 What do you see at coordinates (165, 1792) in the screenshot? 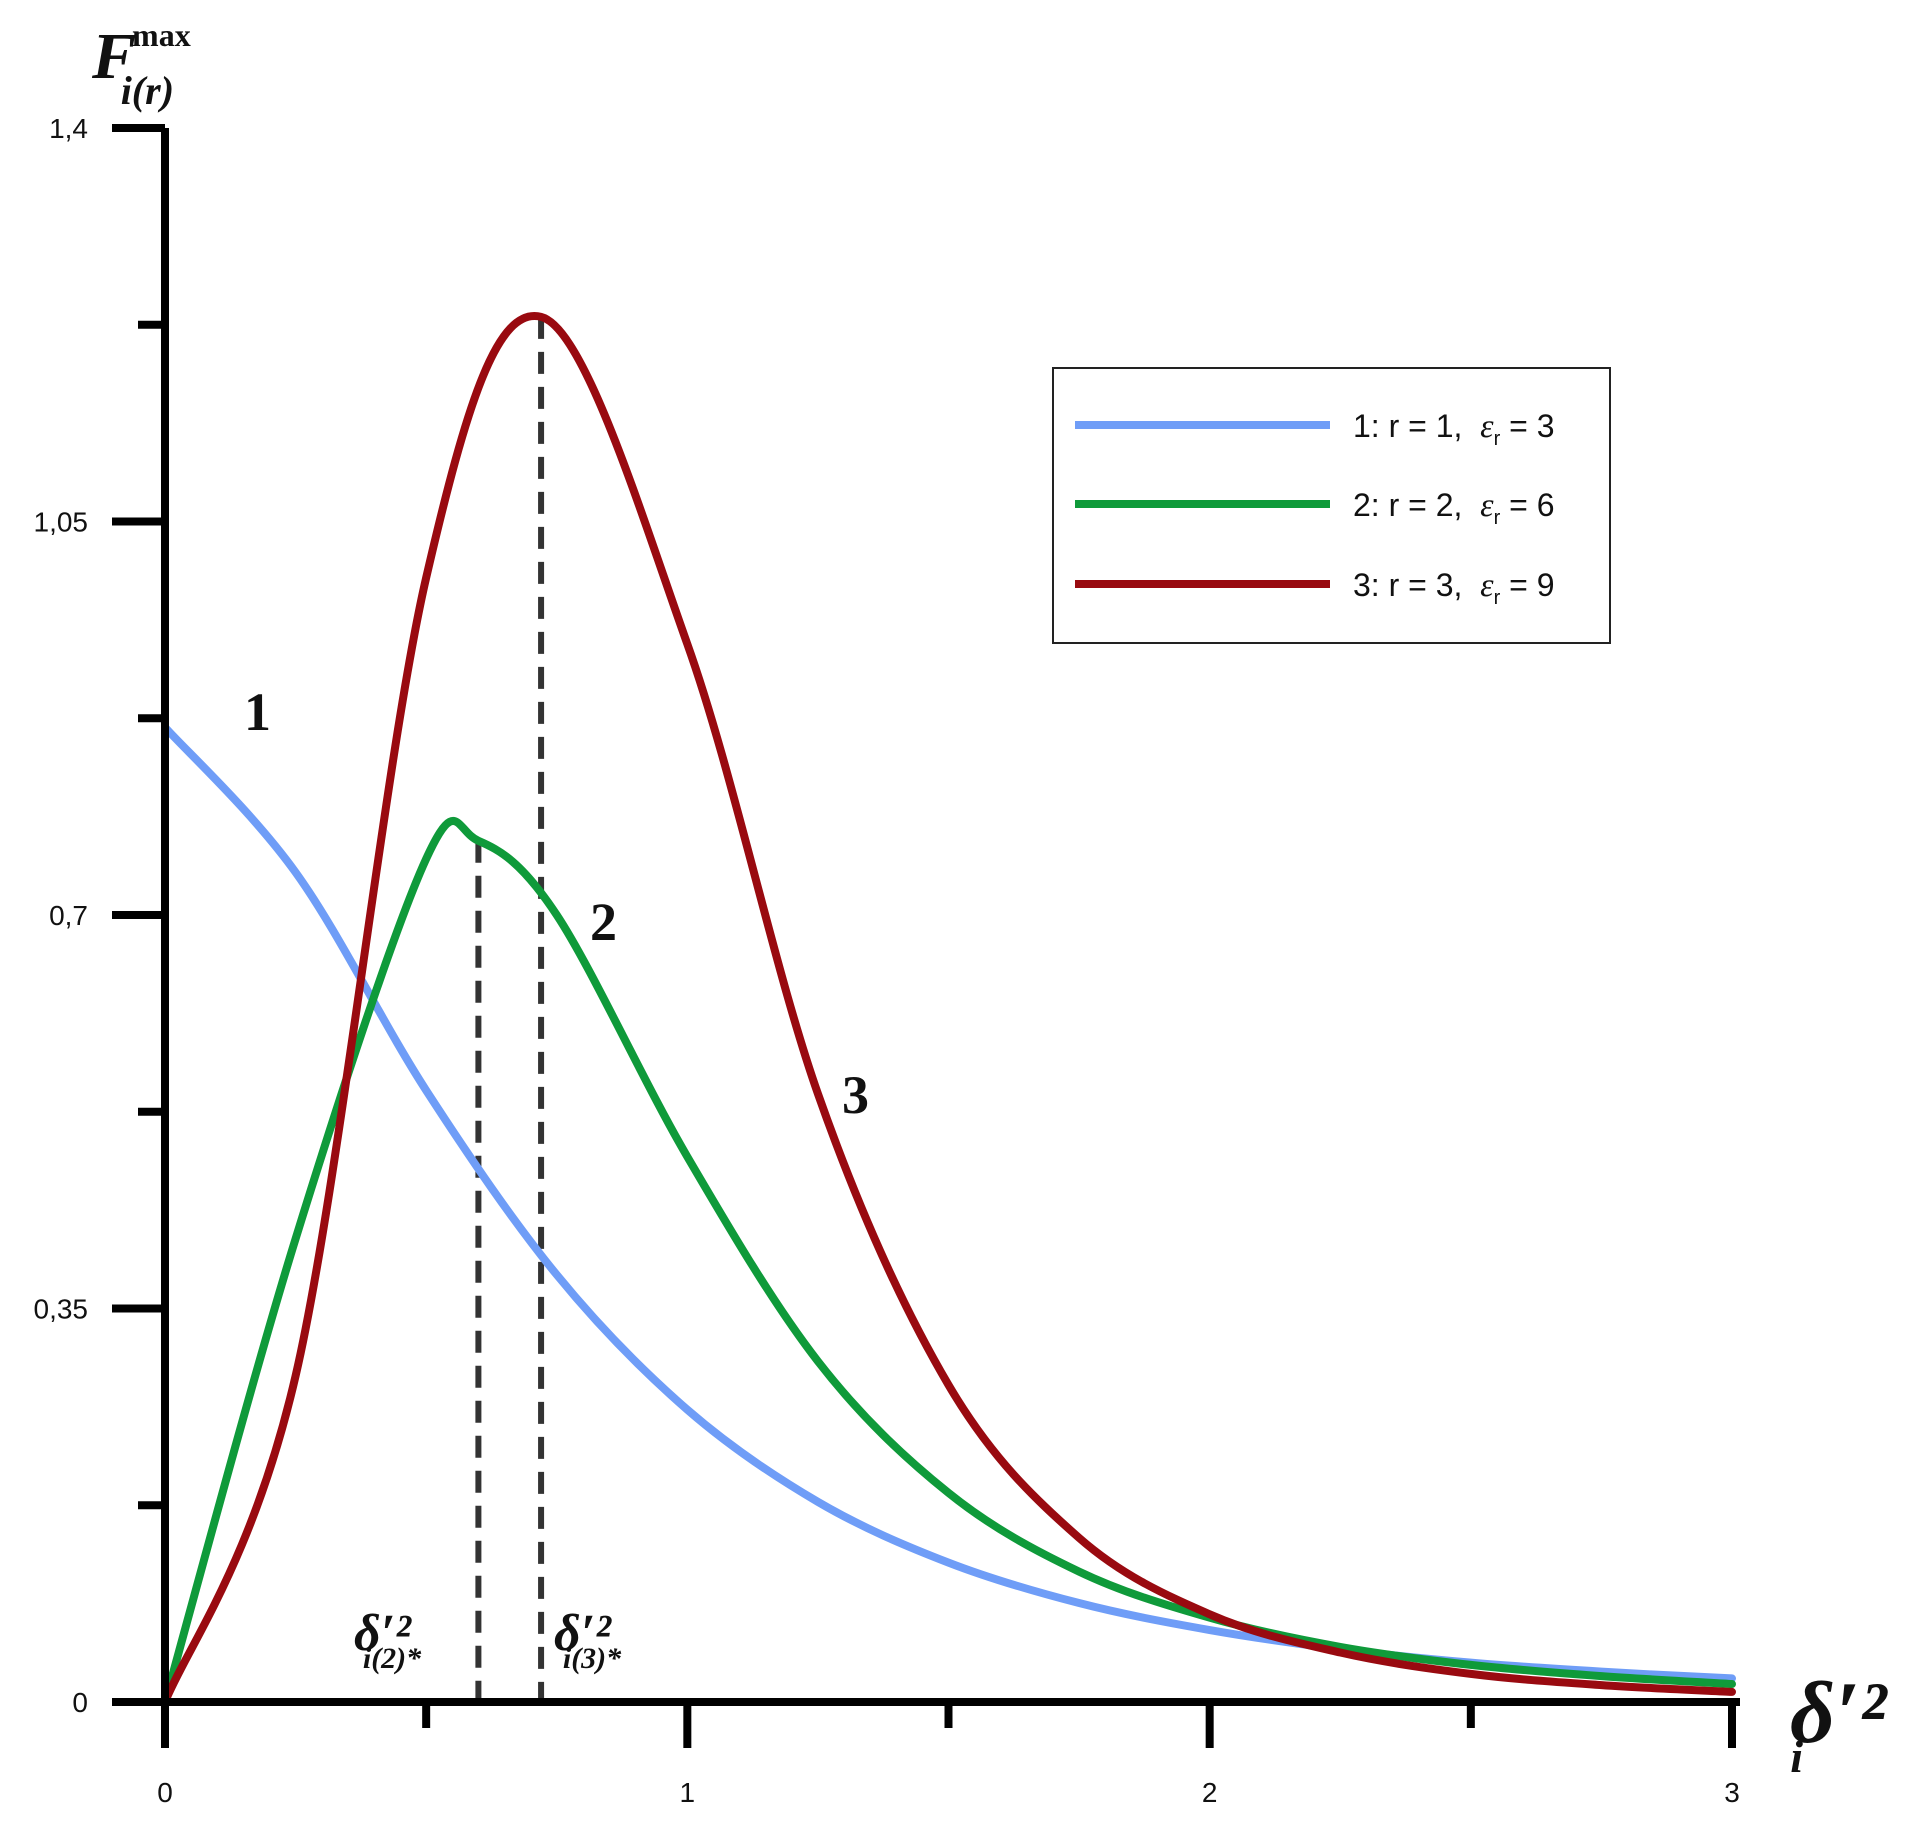
I see `x-tick-label: 0` at bounding box center [165, 1792].